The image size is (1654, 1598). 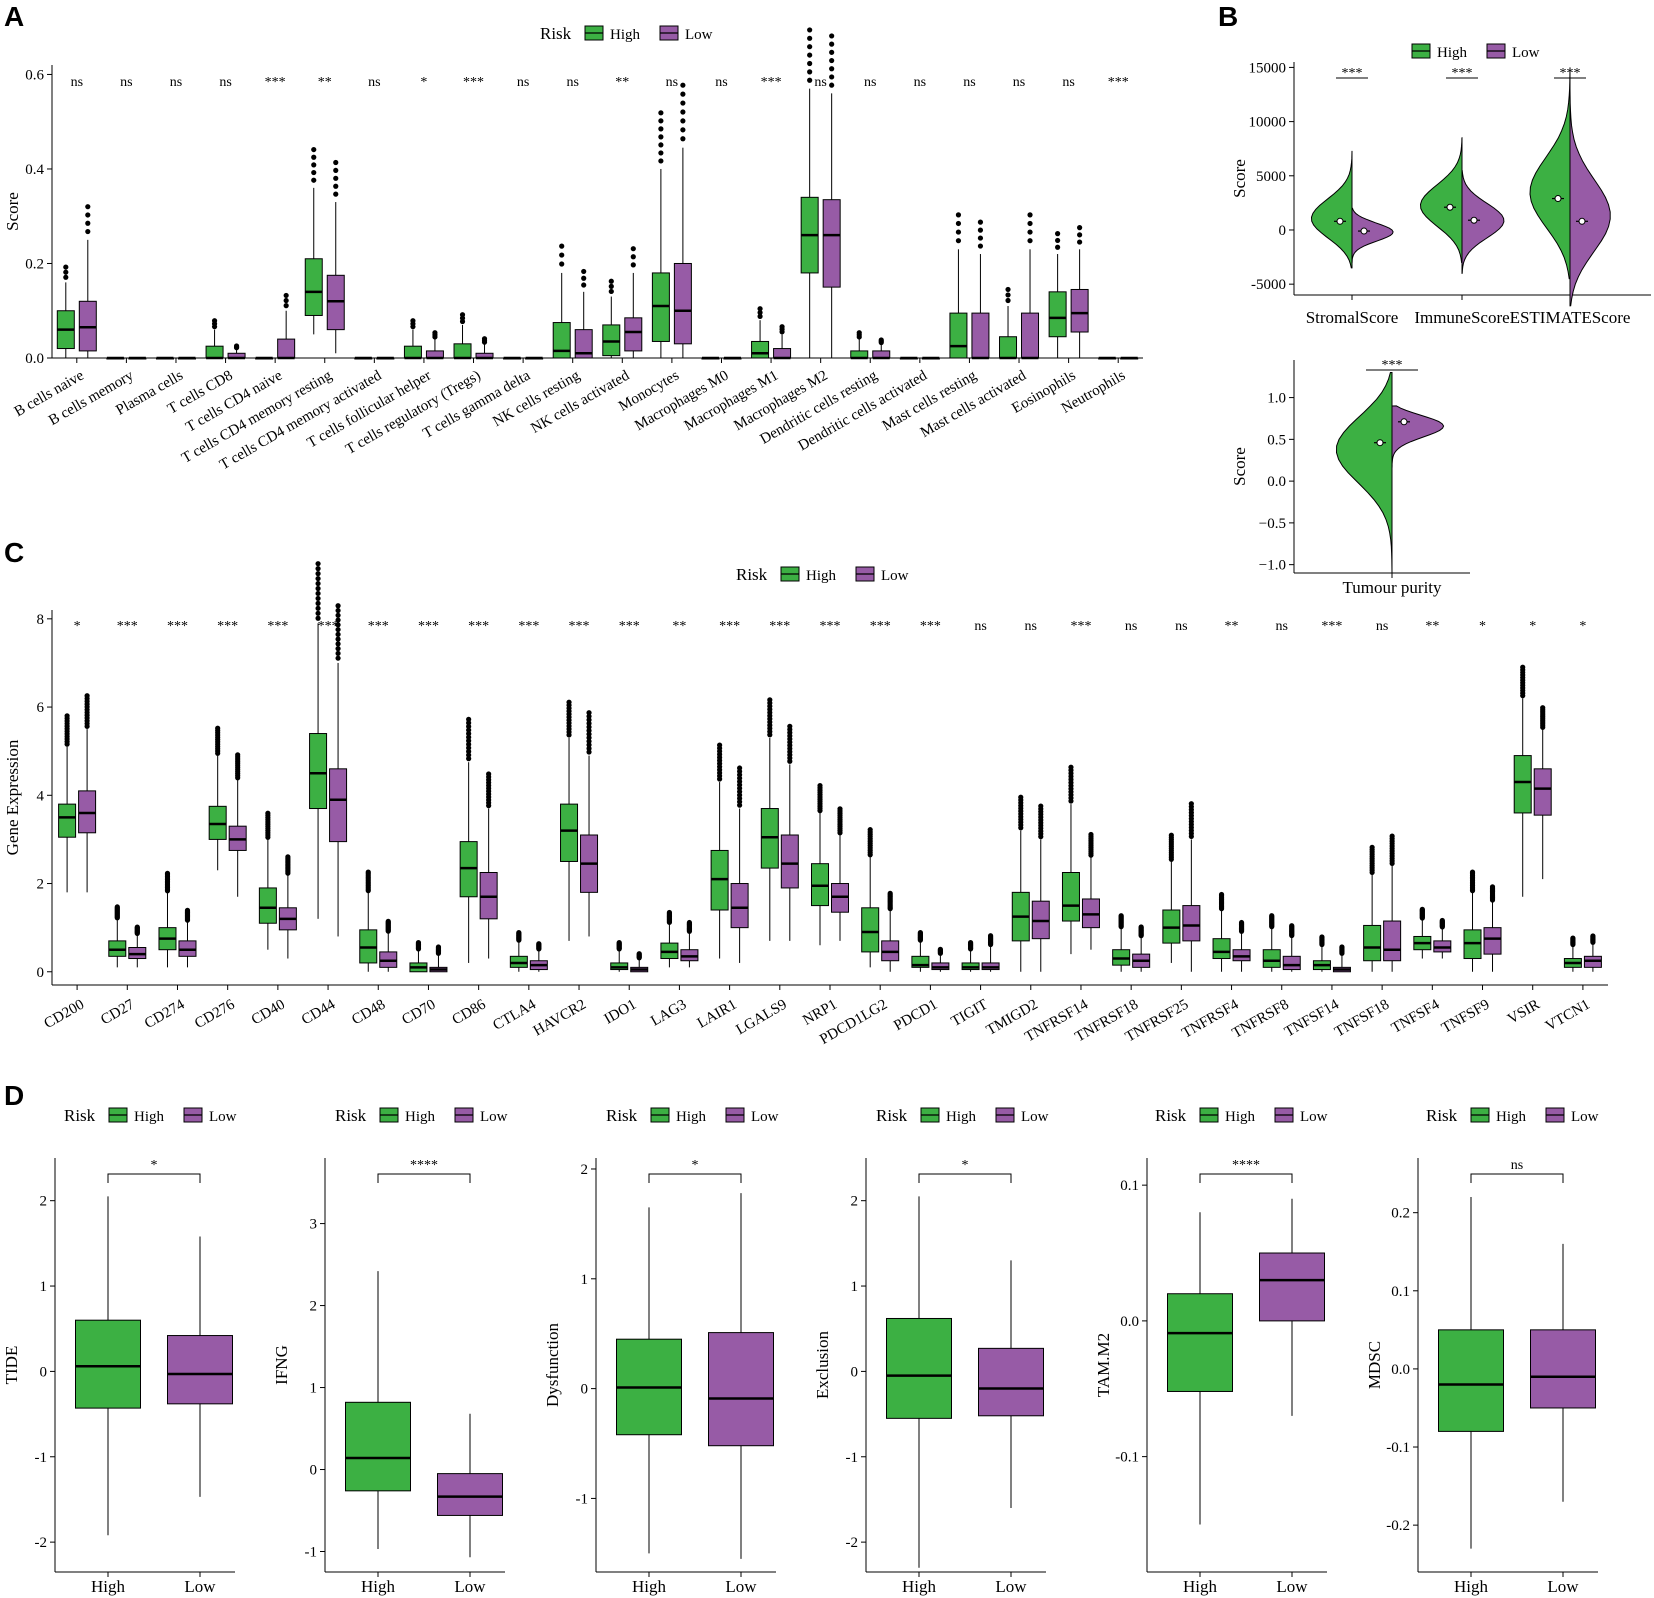 What do you see at coordinates (1070, 897) in the screenshot?
I see `panel-c-tnfrsf14-high-box` at bounding box center [1070, 897].